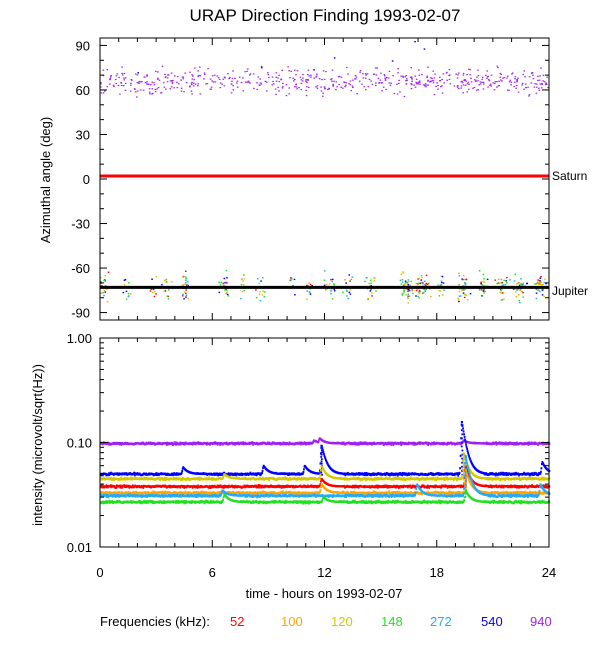 This screenshot has height=650, width=600. What do you see at coordinates (83, 90) in the screenshot?
I see `azimuth-ytick-label: 60` at bounding box center [83, 90].